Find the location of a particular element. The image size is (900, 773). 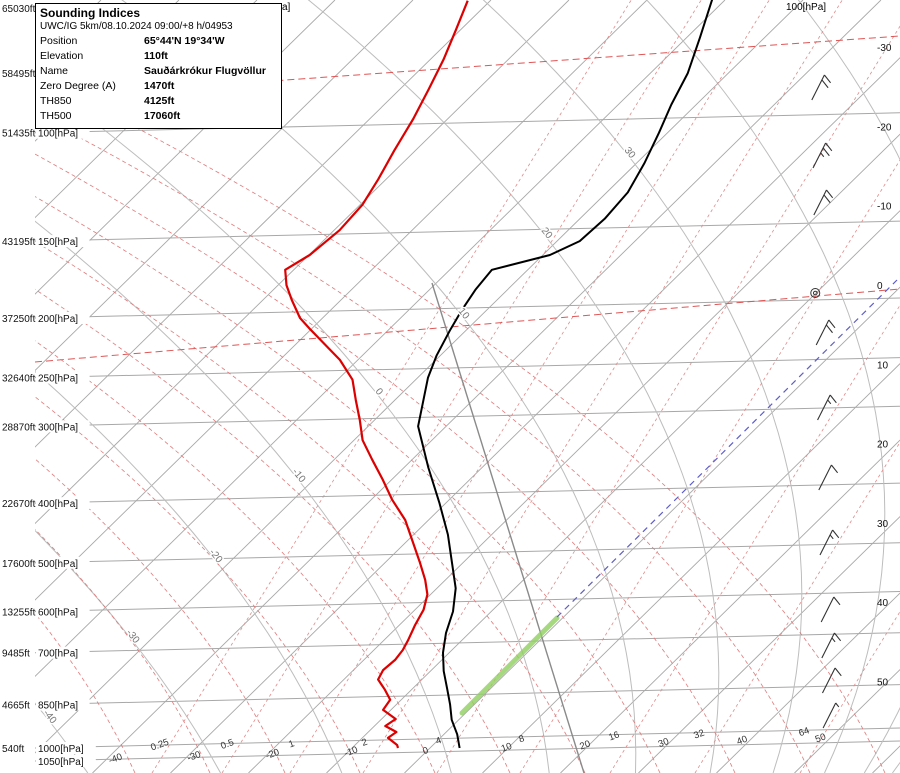

panel-row-zero-degree-a-: Zero Degree (A) 1470ft is located at coordinates (157, 86).